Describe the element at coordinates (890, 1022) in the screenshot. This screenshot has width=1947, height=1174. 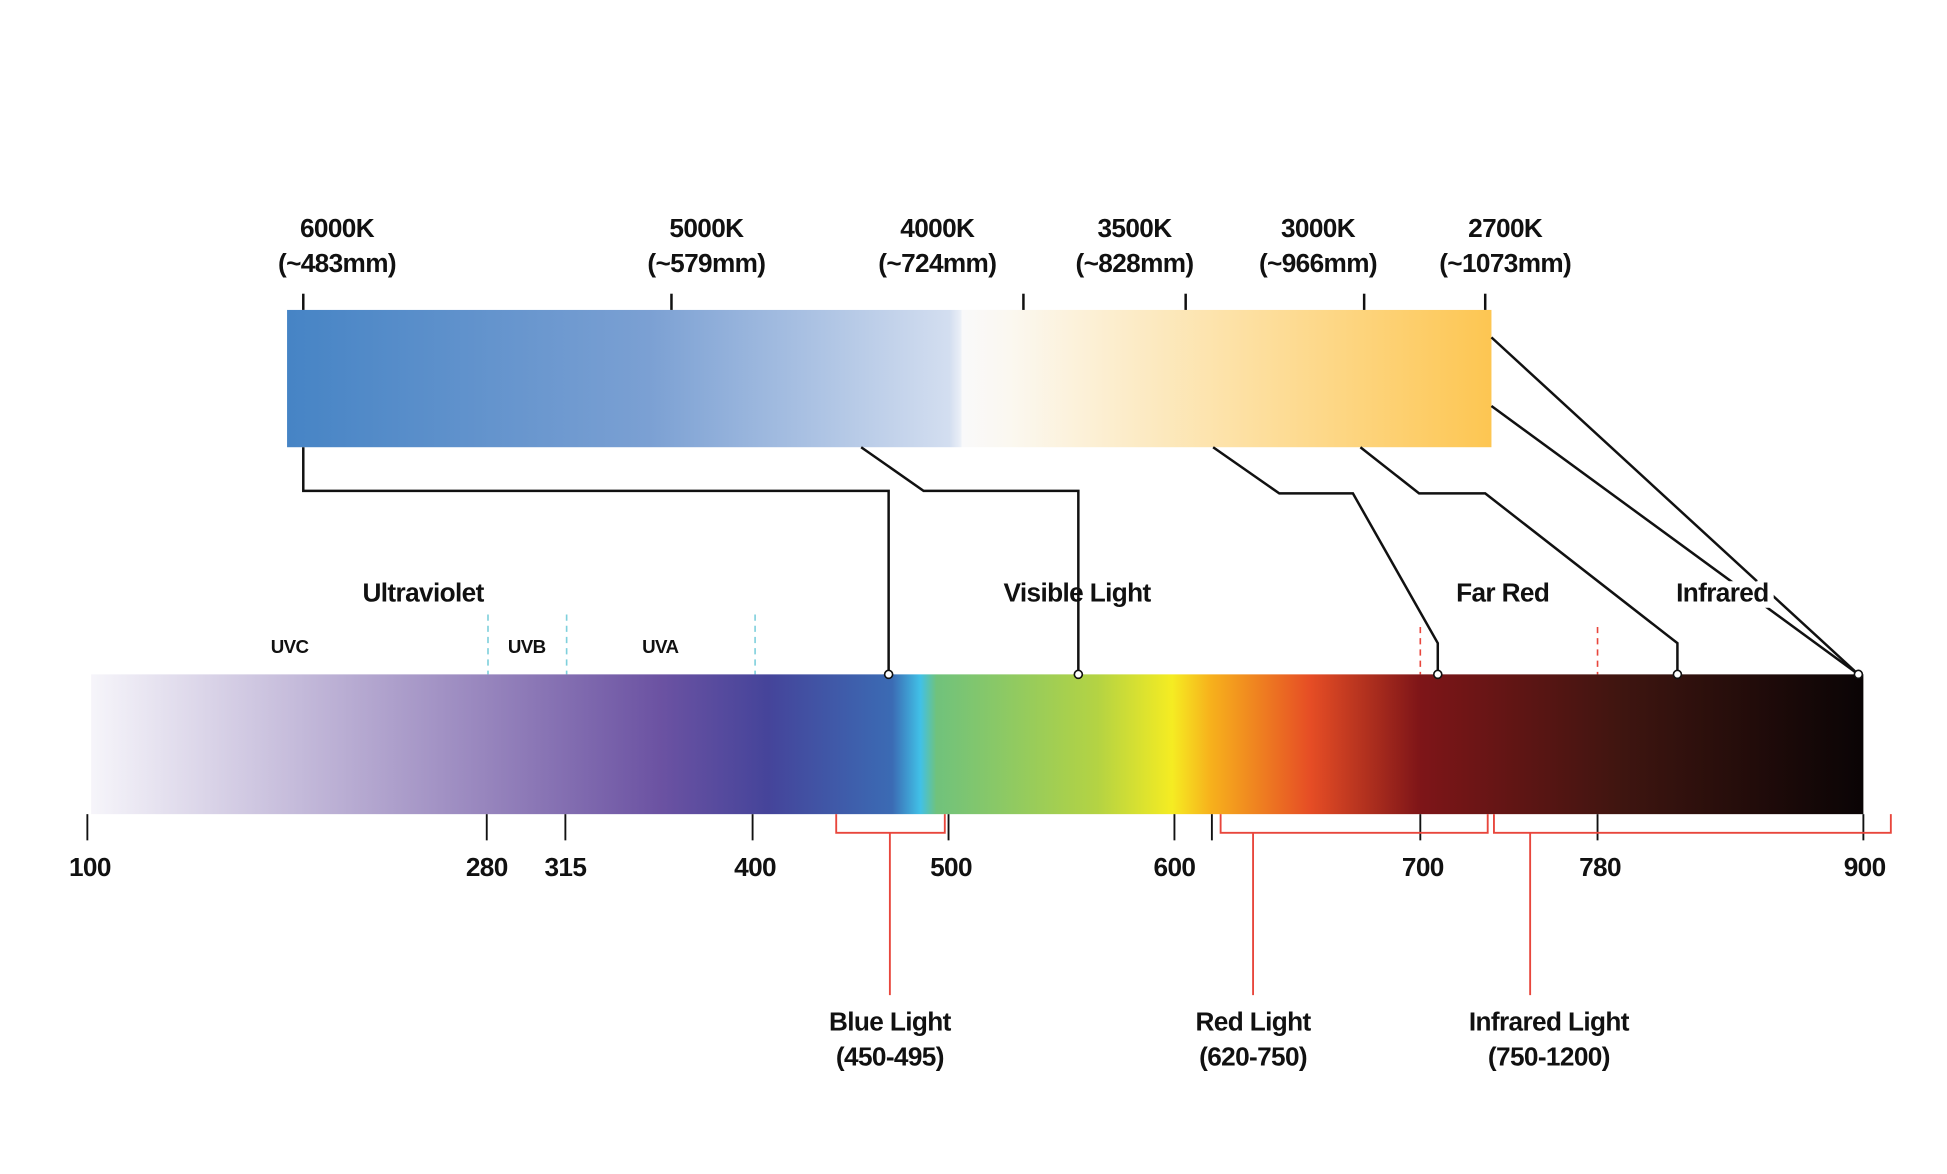
I see `range-name: Blue Light` at that location.